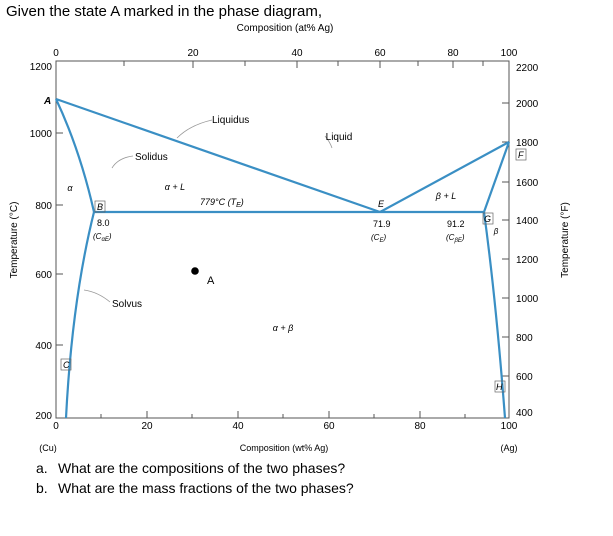 This screenshot has width=613, height=536. Describe the element at coordinates (509, 426) in the screenshot. I see `bottom-tick-label: 100` at that location.